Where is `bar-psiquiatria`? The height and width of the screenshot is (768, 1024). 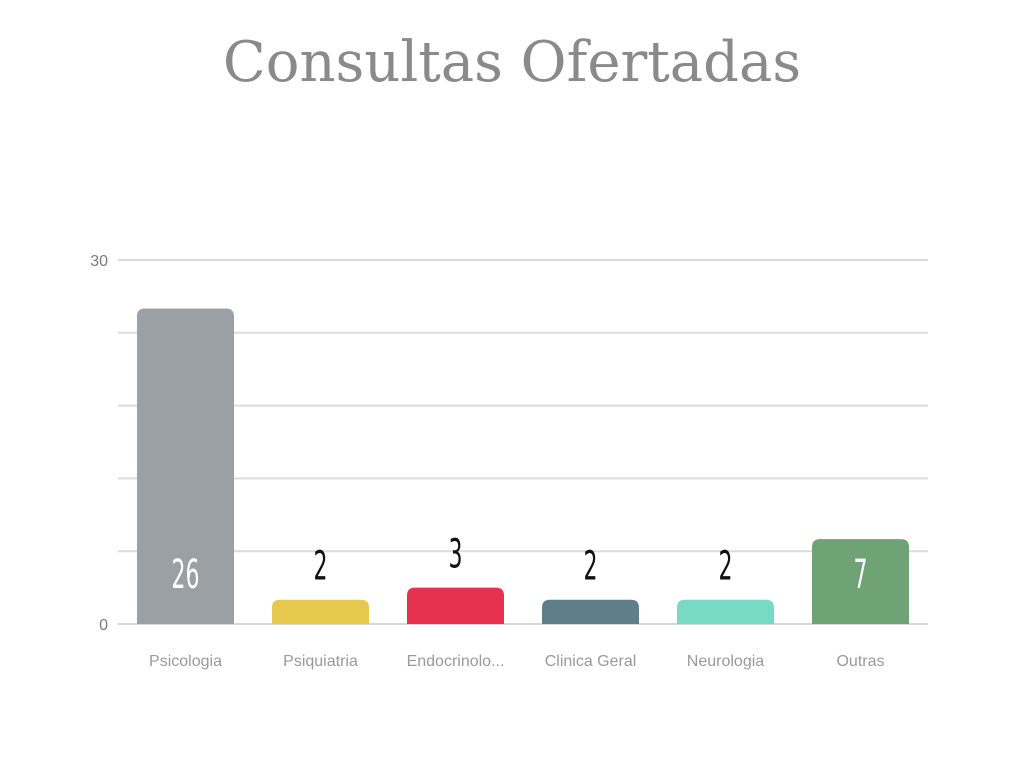 bar-psiquiatria is located at coordinates (320, 611).